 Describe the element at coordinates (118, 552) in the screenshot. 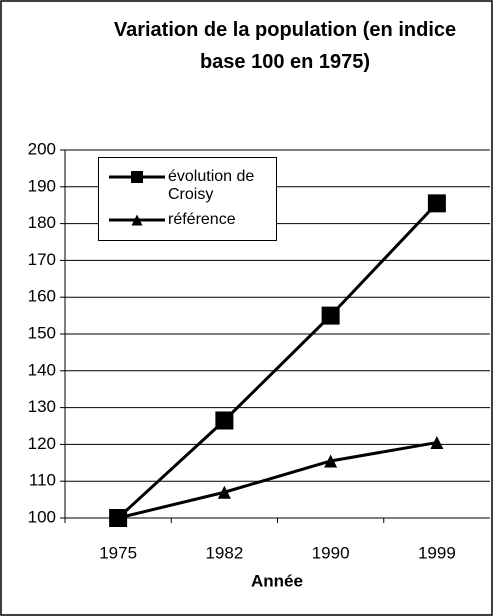

I see `x-tick-label: 1975` at that location.